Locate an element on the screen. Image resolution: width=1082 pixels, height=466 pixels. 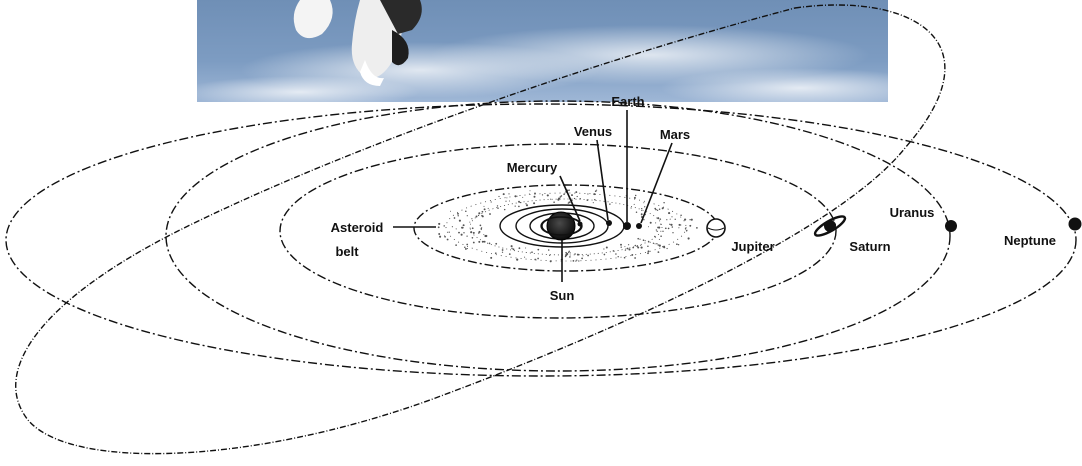
label-mars: Mars is located at coordinates (675, 134).